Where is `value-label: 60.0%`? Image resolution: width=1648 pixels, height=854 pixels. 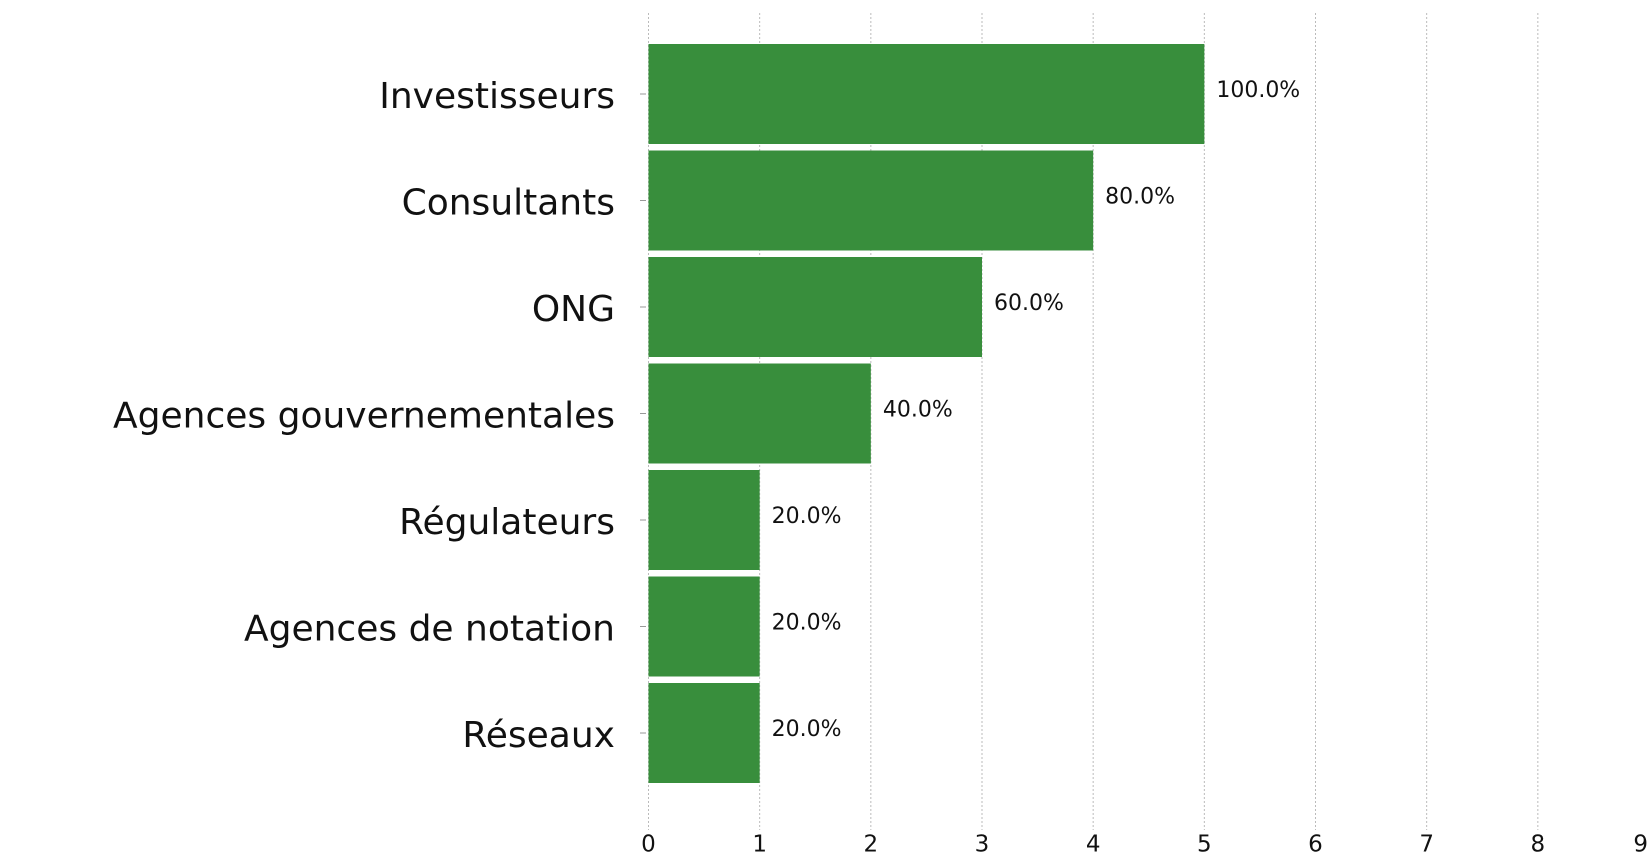 value-label: 60.0% is located at coordinates (1029, 303).